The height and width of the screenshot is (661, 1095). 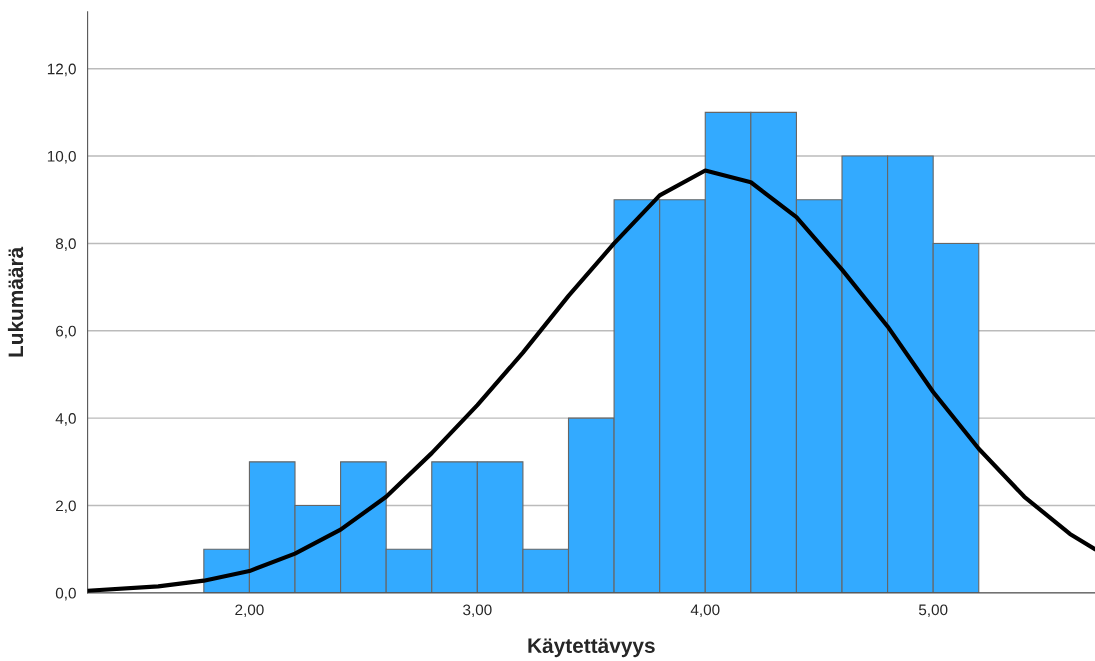 What do you see at coordinates (15, 301) in the screenshot?
I see `y-axis-title: Lukumäärä` at bounding box center [15, 301].